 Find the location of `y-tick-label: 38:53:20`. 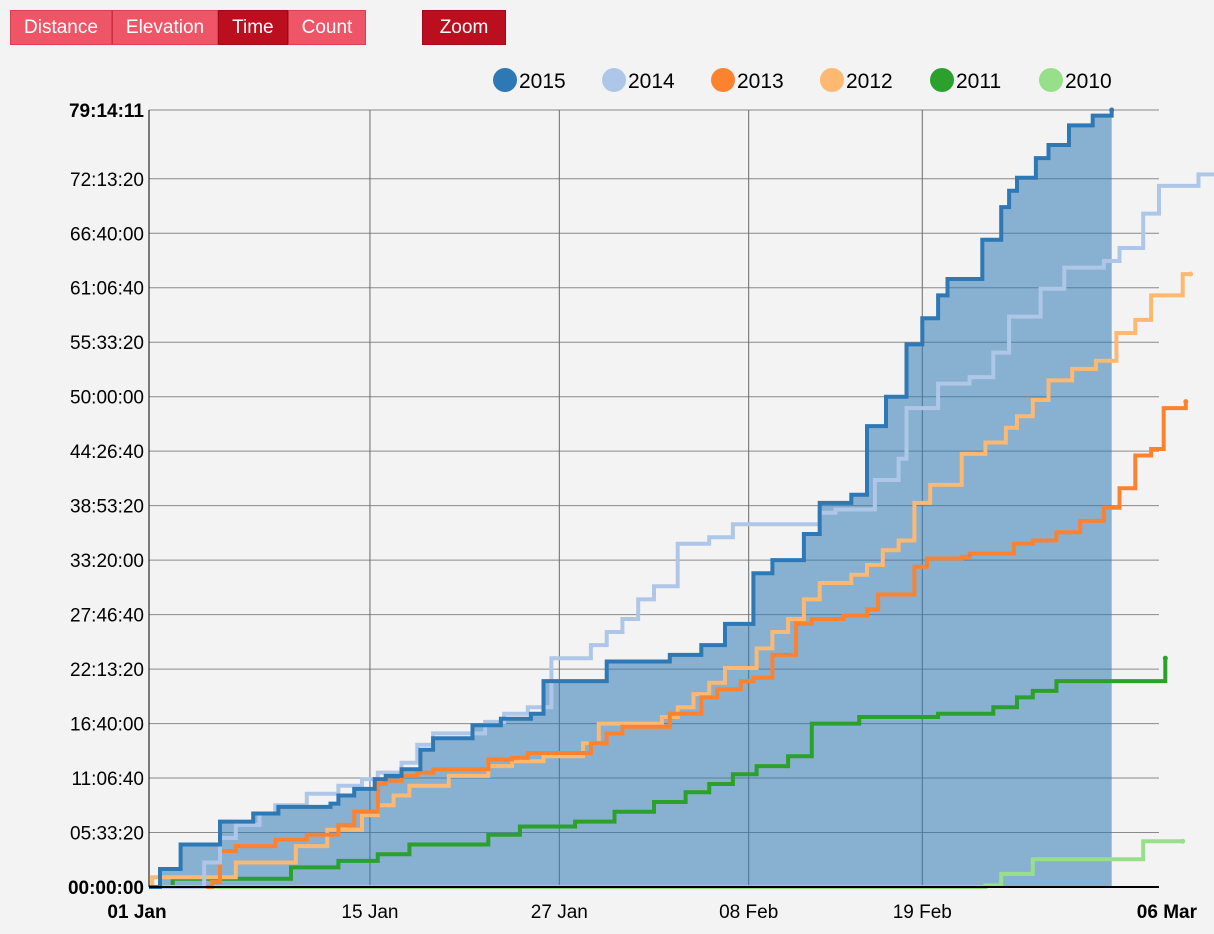

y-tick-label: 38:53:20 is located at coordinates (107, 507).